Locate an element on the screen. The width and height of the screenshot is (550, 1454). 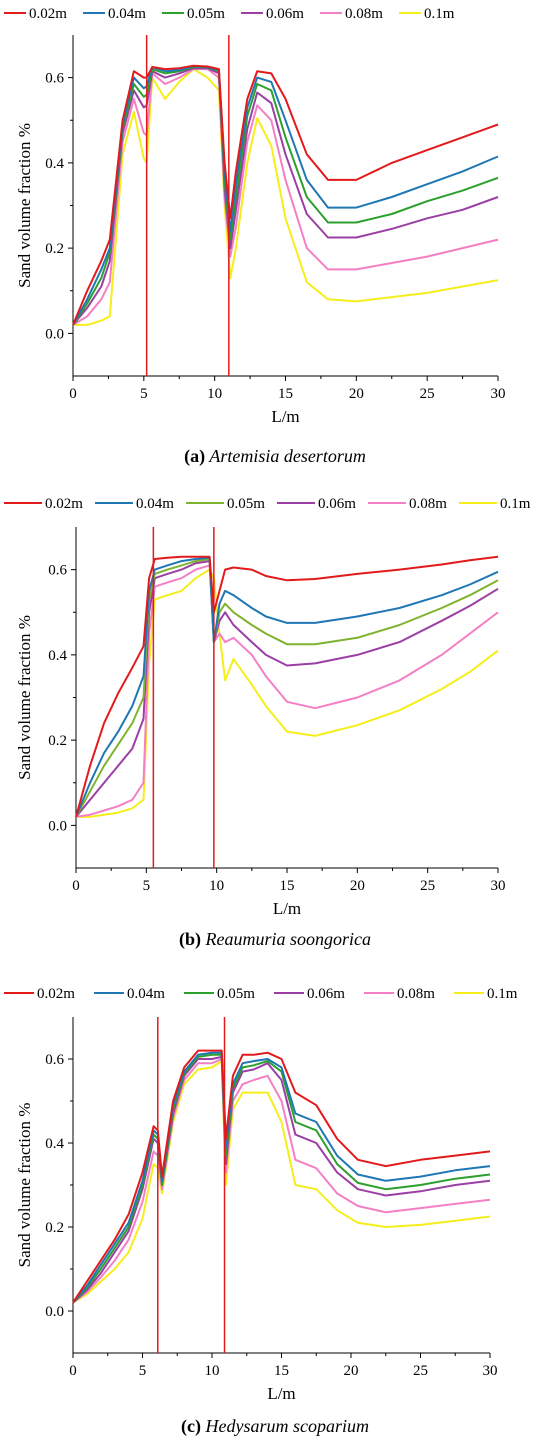
caption-species: Reaumuria soongorica is located at coordinates (286, 939).